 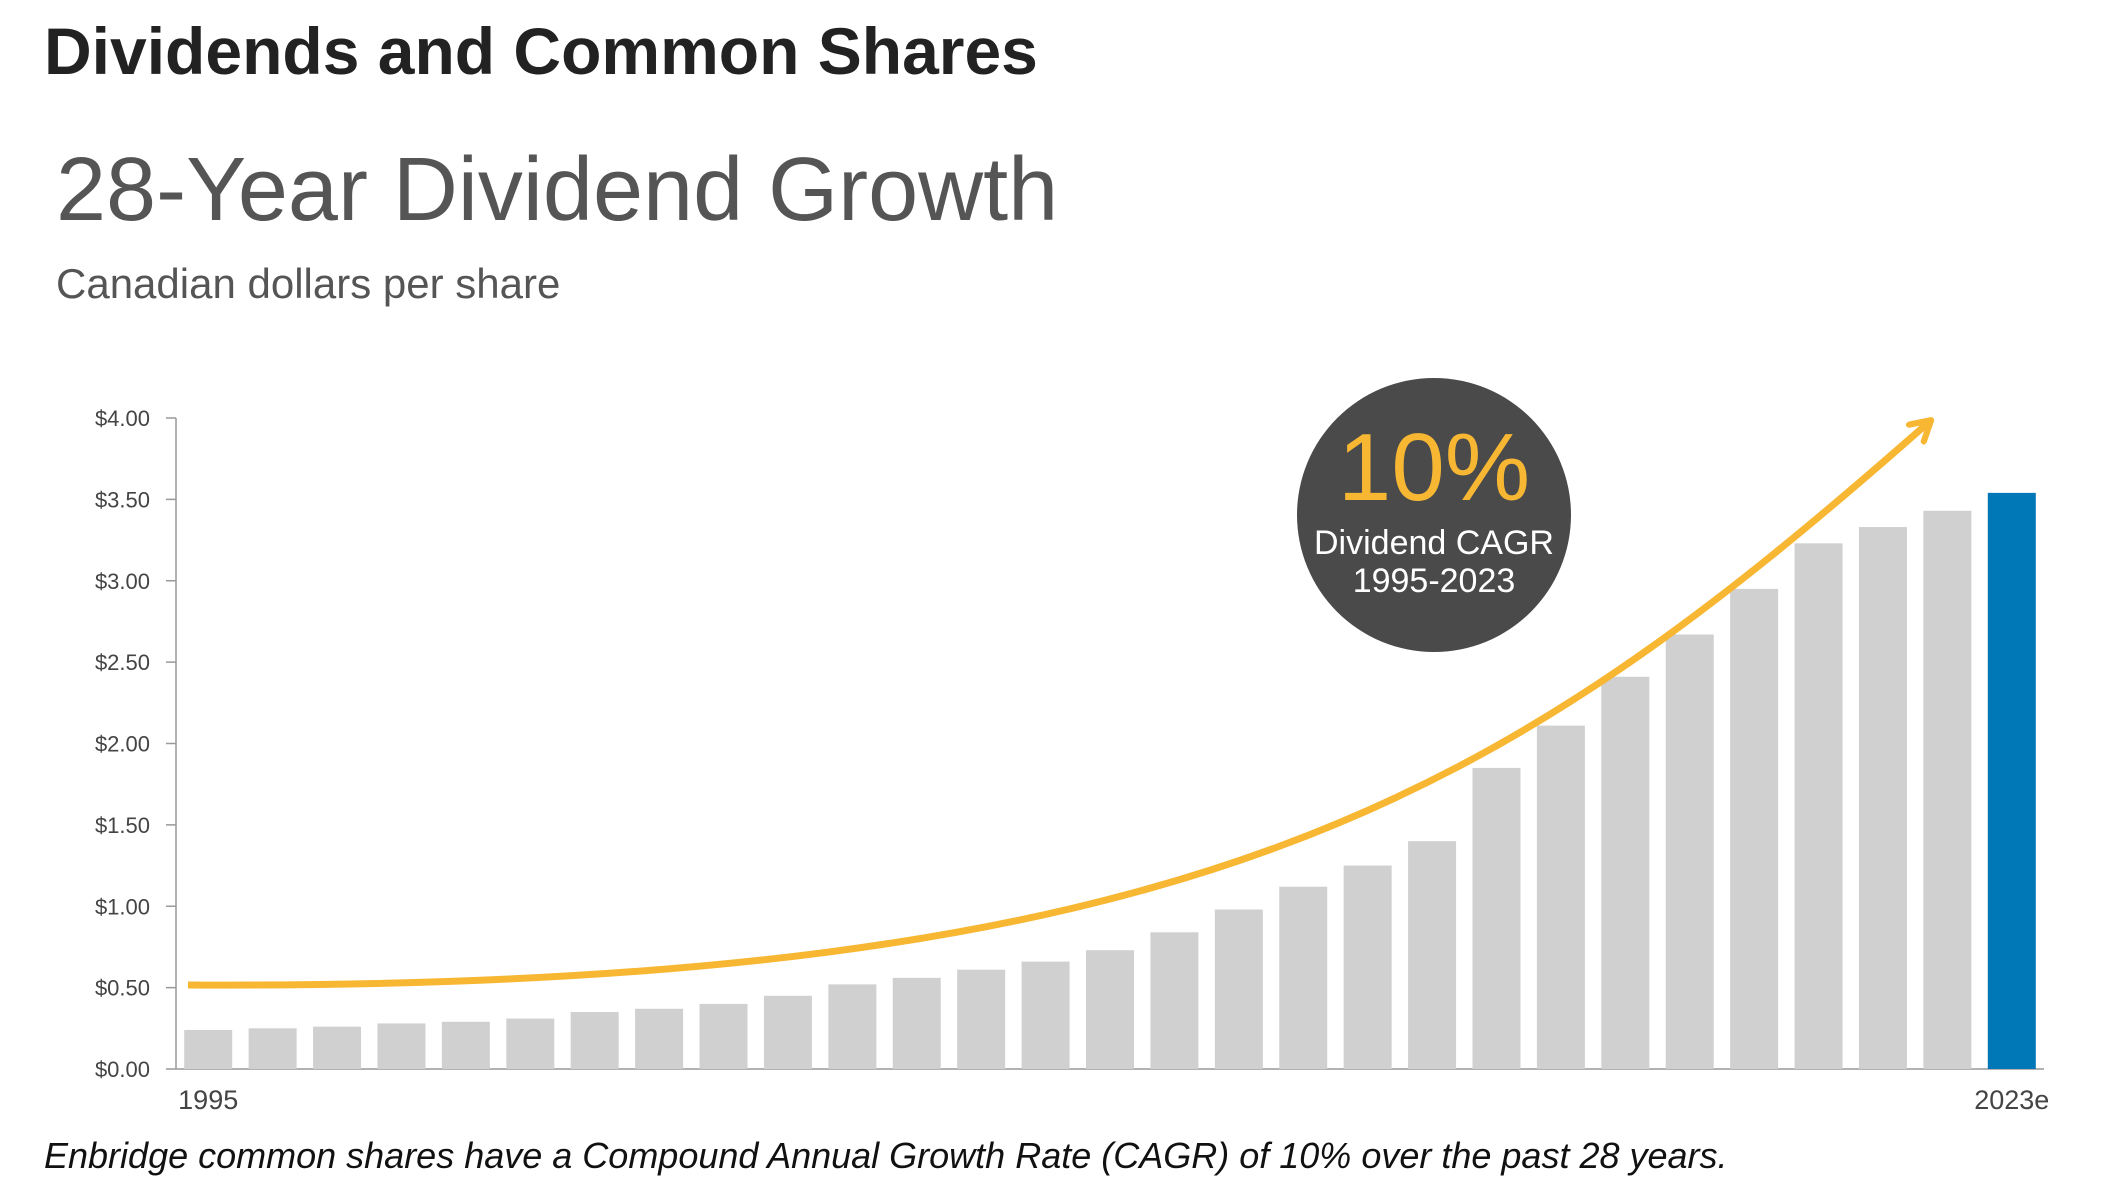 I want to click on chart-subtitle: Canadian dollars per share, so click(x=308, y=283).